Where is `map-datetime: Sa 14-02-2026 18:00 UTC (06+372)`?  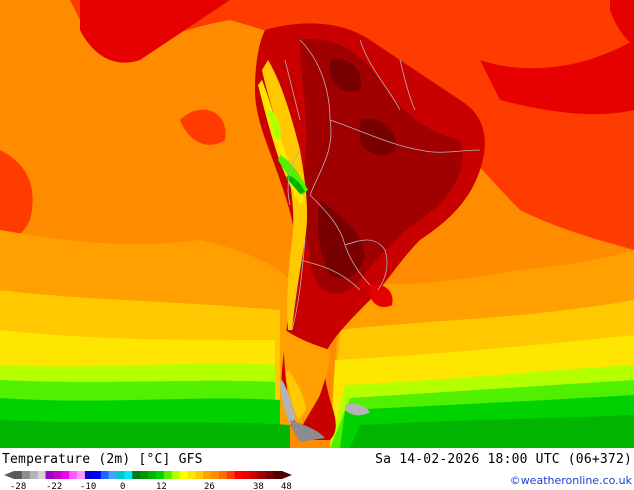 map-datetime: Sa 14-02-2026 18:00 UTC (06+372) is located at coordinates (503, 459).